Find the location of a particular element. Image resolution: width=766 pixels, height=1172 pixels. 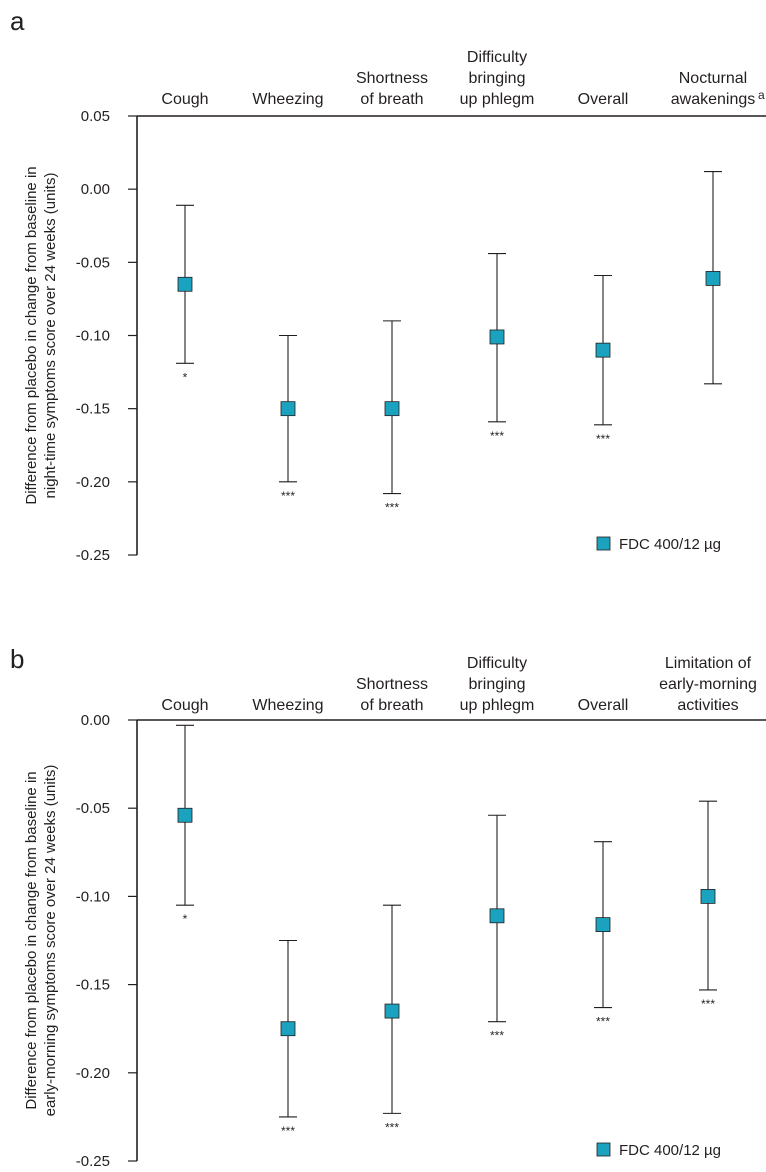

category-label: Limitation of is located at coordinates (708, 663).